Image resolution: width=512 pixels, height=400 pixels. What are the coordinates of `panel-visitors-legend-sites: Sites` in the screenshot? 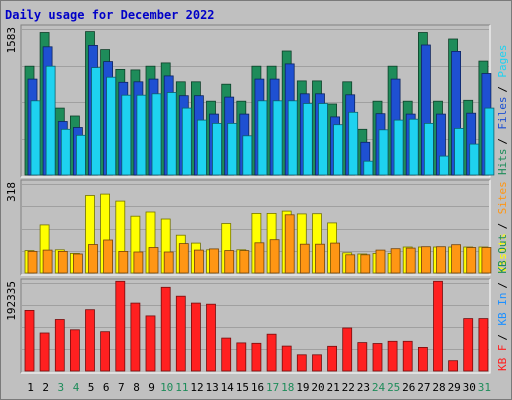 It's located at (502, 197).